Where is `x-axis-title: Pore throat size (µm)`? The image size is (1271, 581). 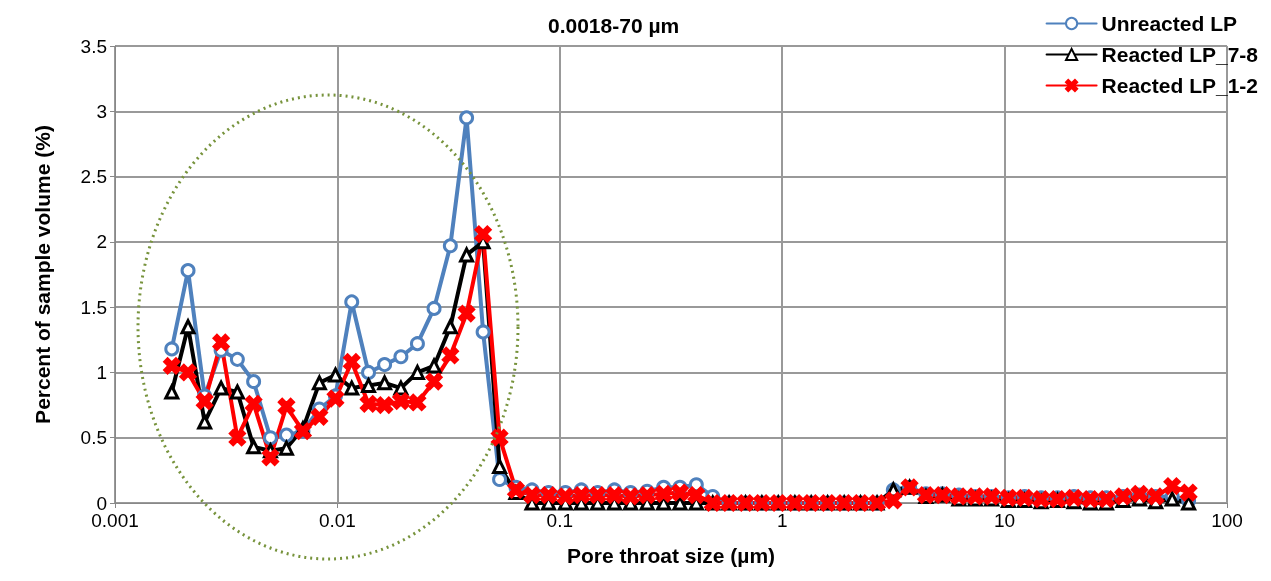
x-axis-title: Pore throat size (µm) is located at coordinates (671, 555).